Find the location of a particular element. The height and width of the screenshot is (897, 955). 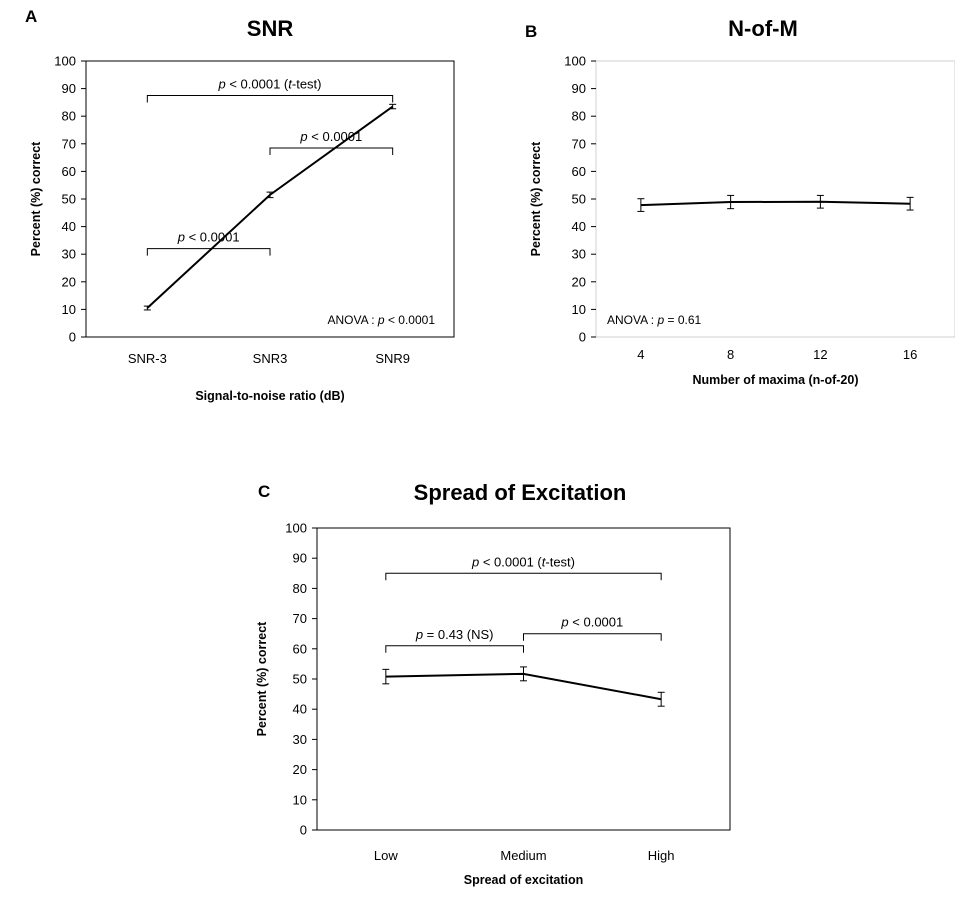

bracket-label: p = 0.43 (NS) is located at coordinates (454, 634).